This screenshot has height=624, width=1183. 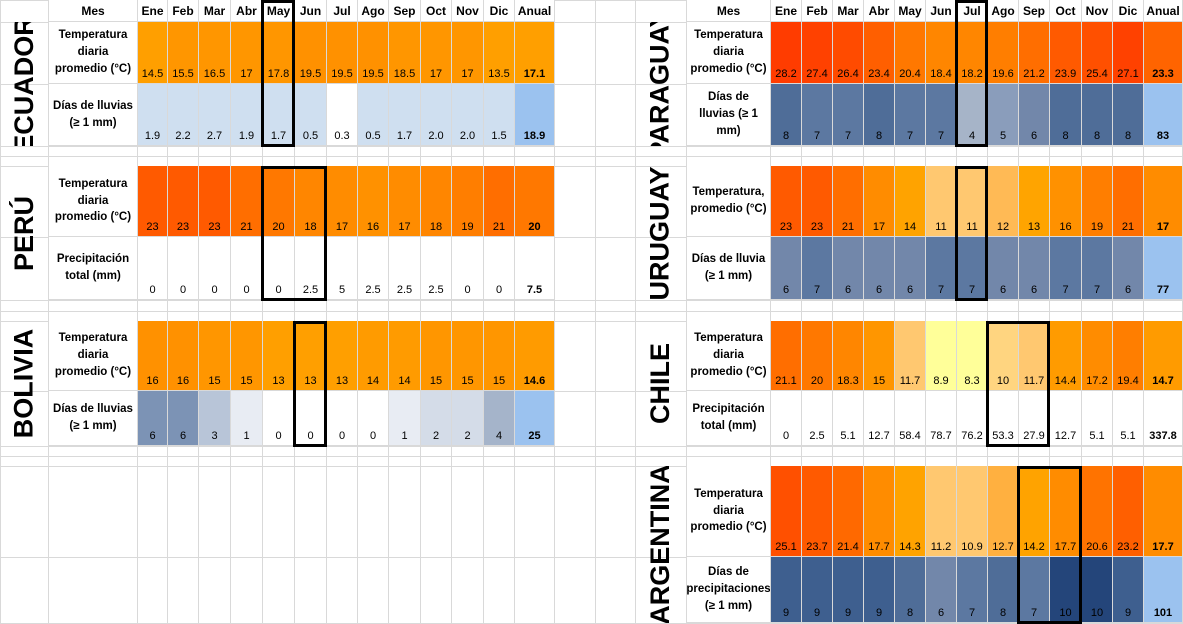 I want to click on precipitation-cell: 2.5, so click(x=435, y=268).